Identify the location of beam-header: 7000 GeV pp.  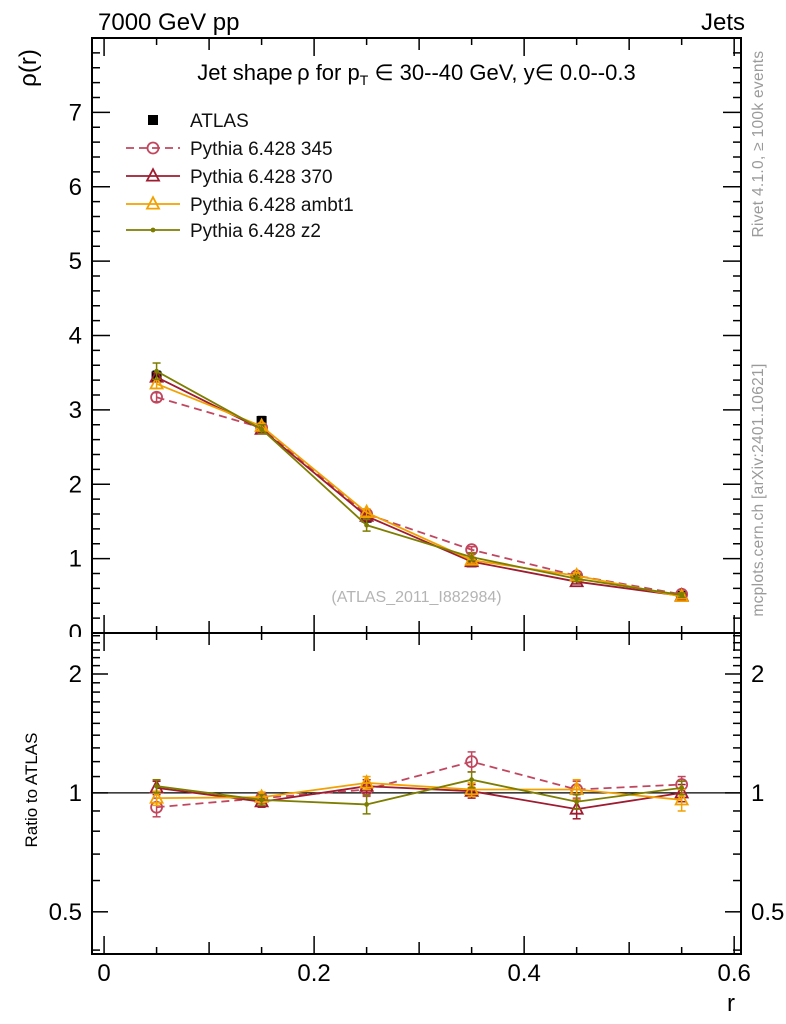
(169, 22).